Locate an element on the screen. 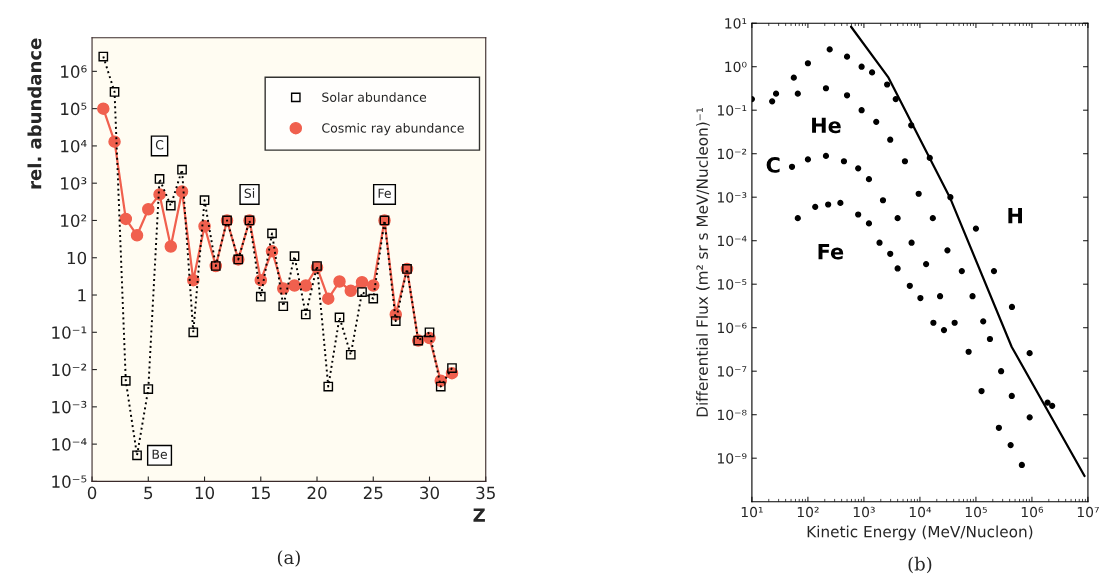 This screenshot has width=1109, height=580. x-tick-label: 20 is located at coordinates (317, 493).